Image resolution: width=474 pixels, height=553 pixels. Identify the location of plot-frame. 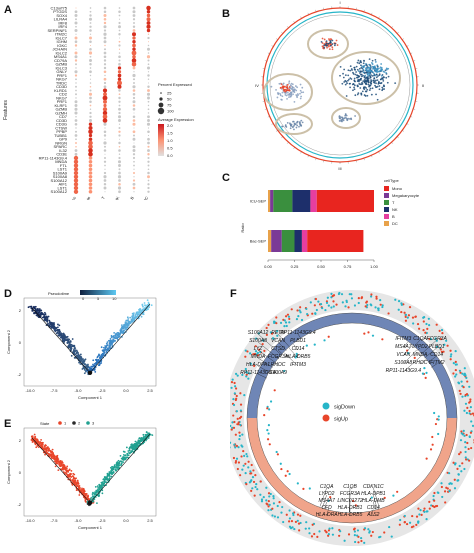
(90, 342).